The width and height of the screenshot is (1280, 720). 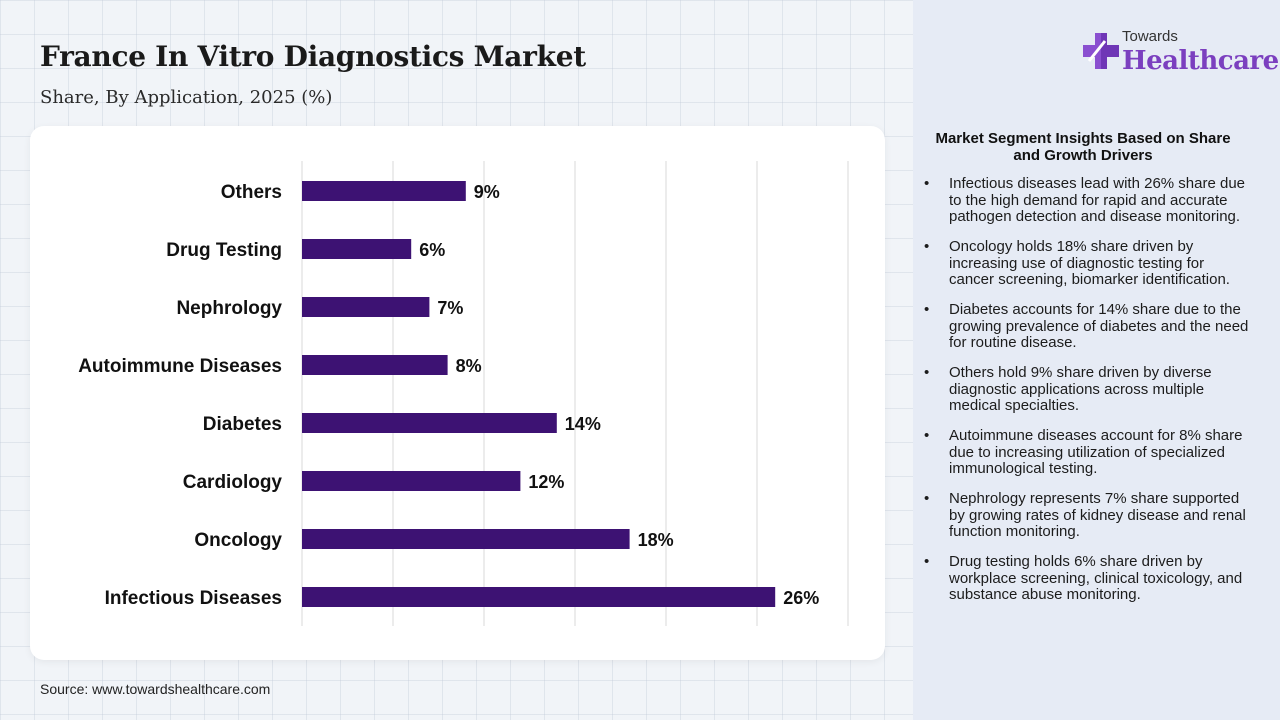 I want to click on chart-title: France In Vitro Diagnostics Market, so click(x=313, y=56).